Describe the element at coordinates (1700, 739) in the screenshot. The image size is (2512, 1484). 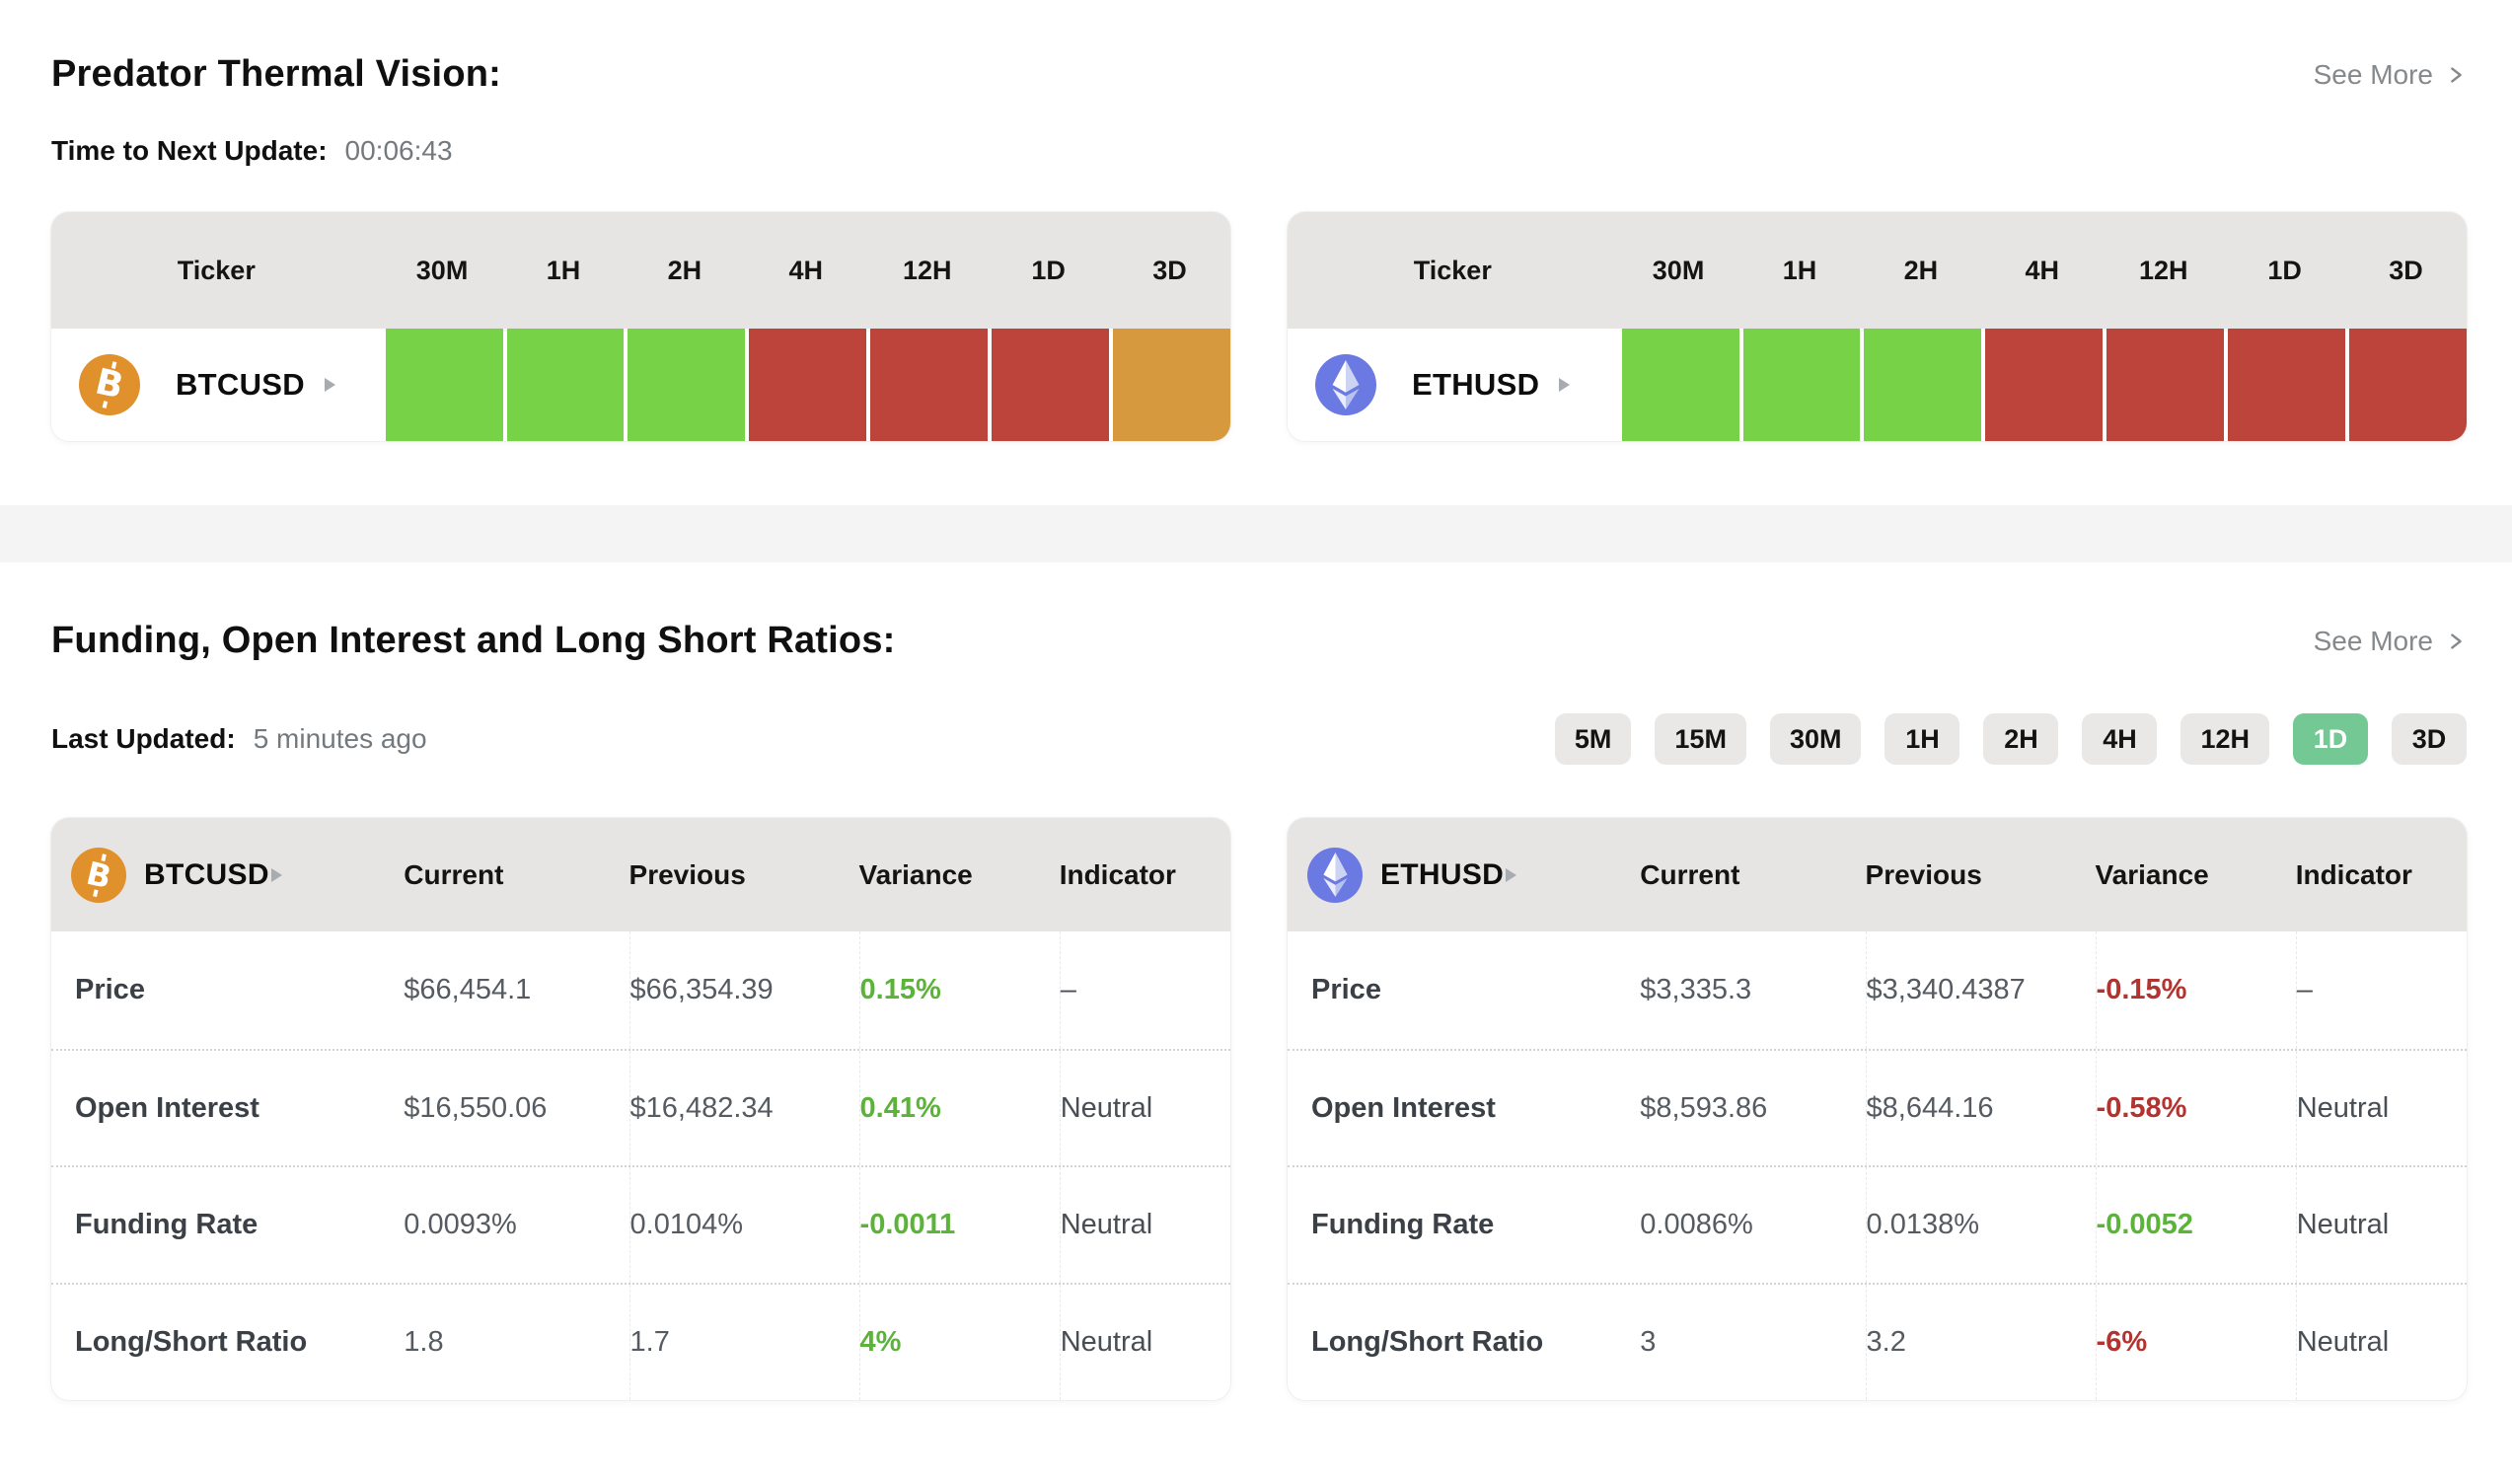
I see `timeframe-button-15m: 15M` at that location.